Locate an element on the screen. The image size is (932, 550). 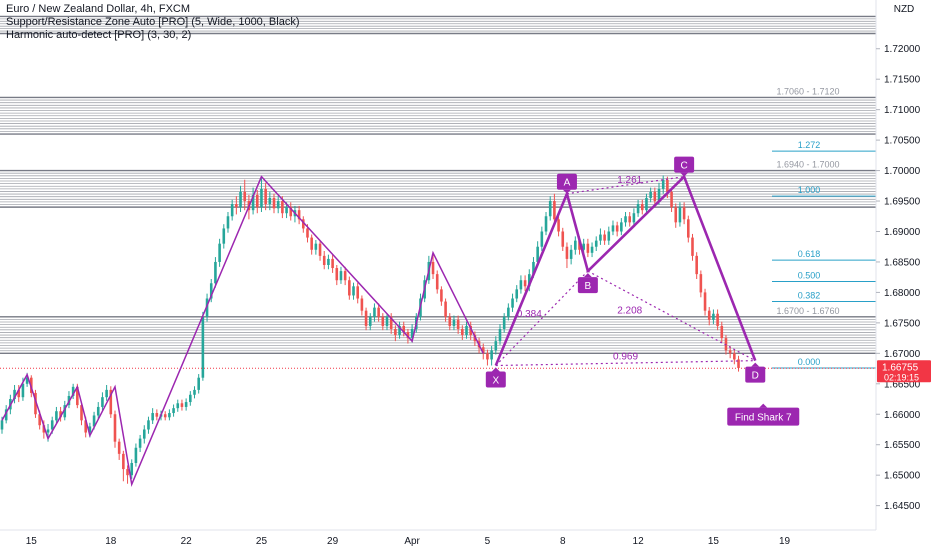
pattern-name-badge: Find Shark 7 is located at coordinates (763, 414).